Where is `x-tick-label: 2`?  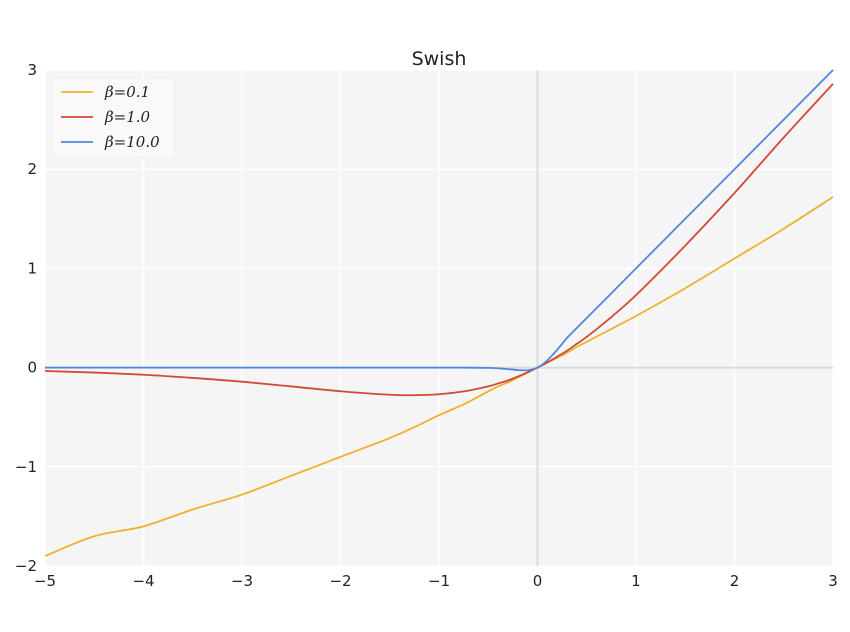 x-tick-label: 2 is located at coordinates (735, 581).